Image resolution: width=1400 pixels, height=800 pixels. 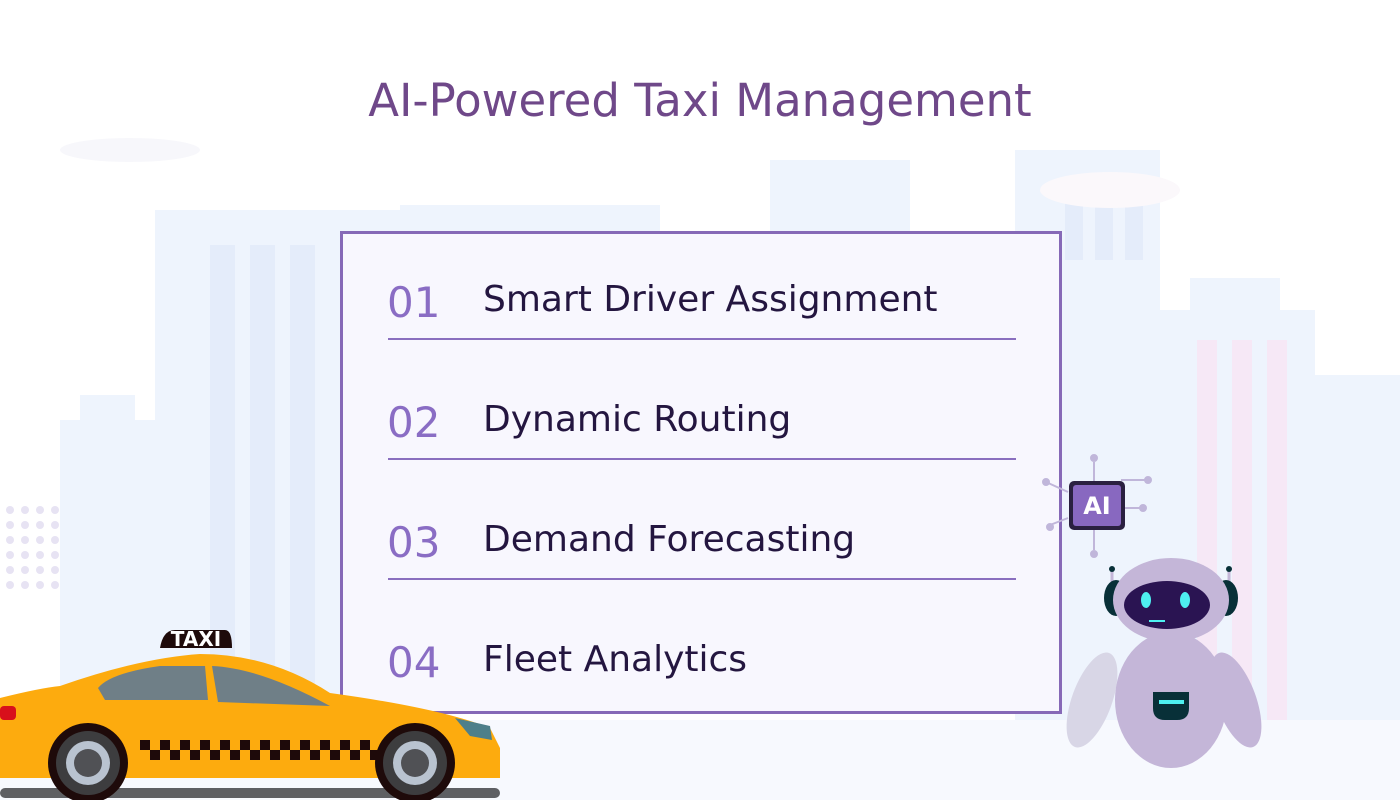 I want to click on feature-item: 04 Fleet Analytics, so click(x=701, y=654).